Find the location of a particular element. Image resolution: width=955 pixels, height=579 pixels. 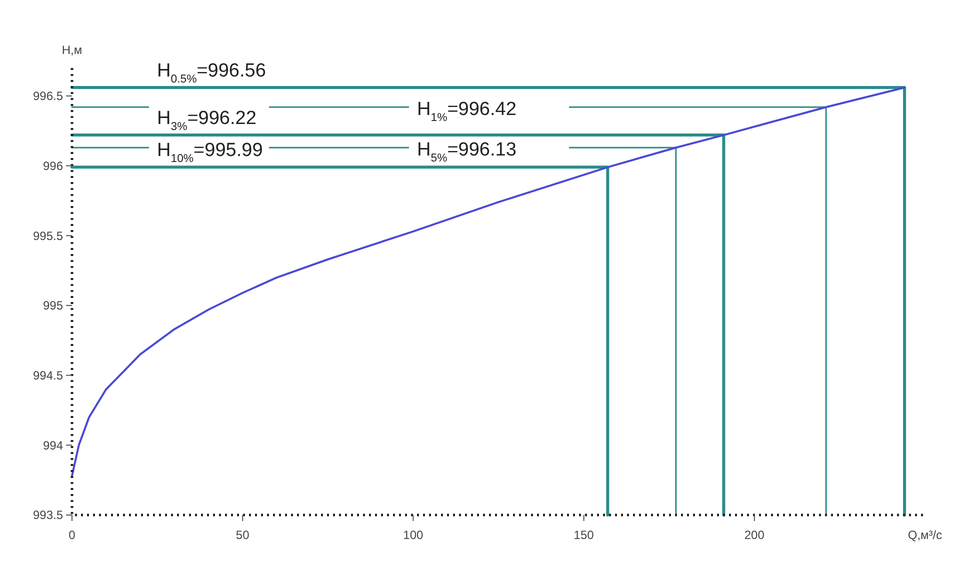

annotation: H$_{5%}$=996.13 is located at coordinates (466, 152).